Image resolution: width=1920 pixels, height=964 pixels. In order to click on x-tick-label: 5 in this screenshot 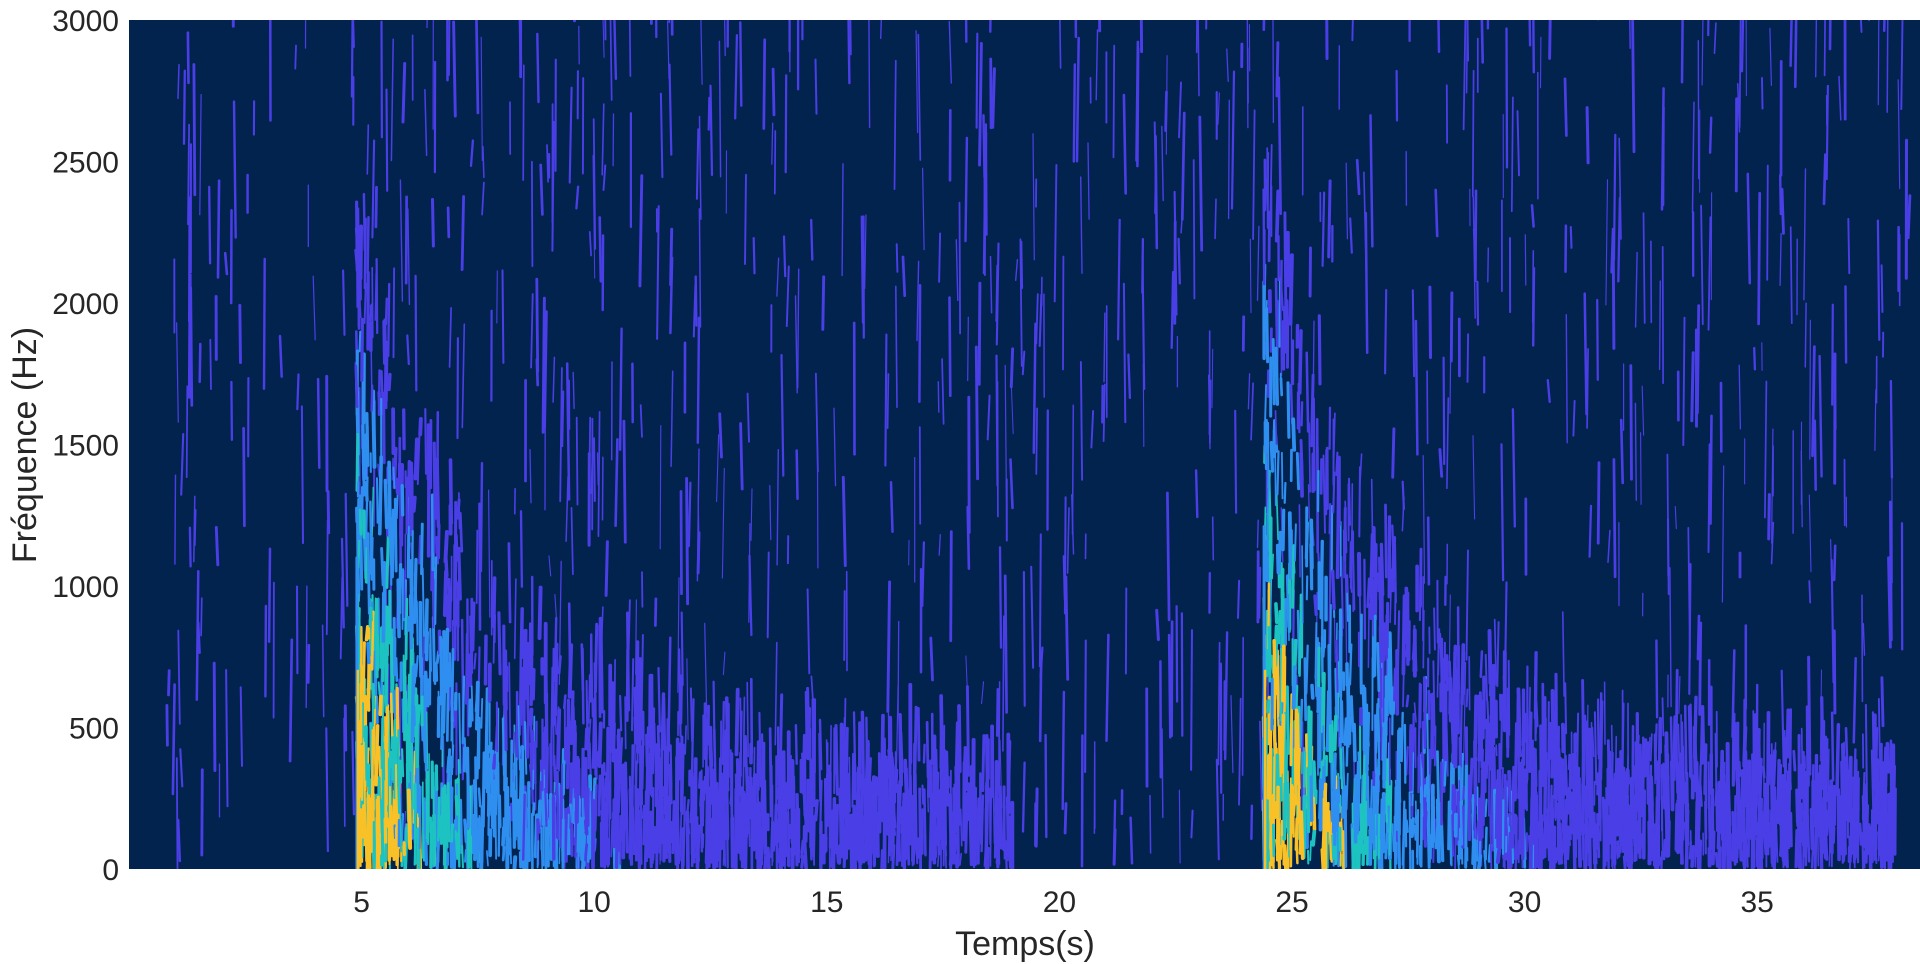, I will do `click(361, 902)`.